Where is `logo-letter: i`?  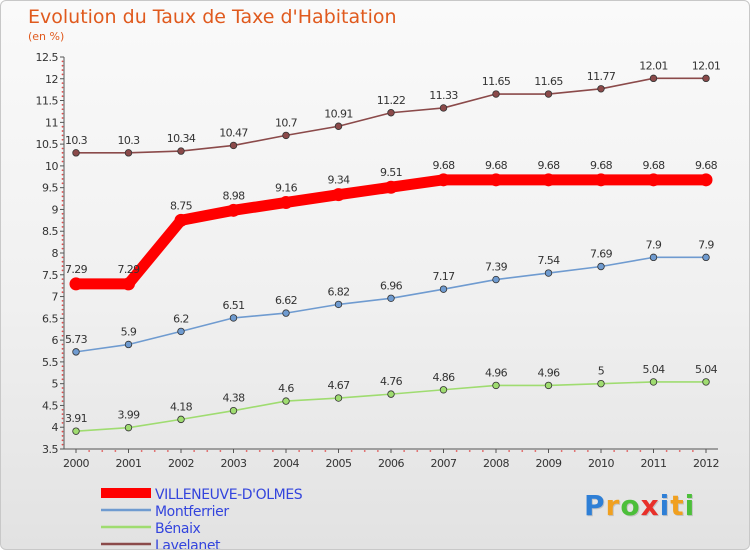 logo-letter: i is located at coordinates (690, 505).